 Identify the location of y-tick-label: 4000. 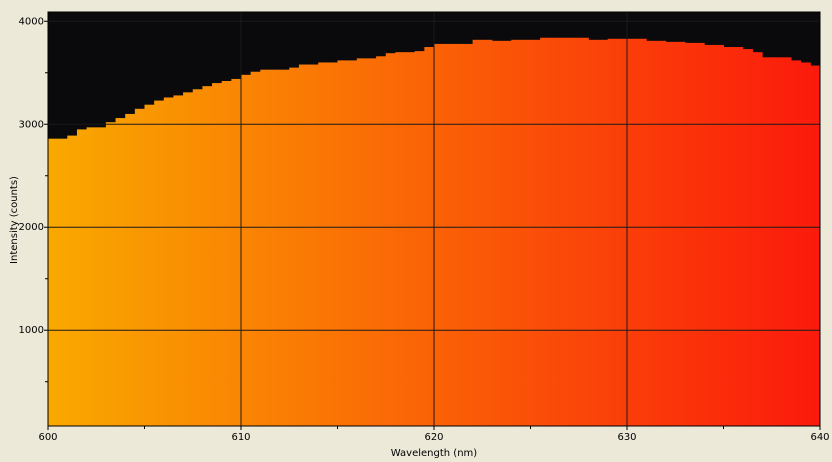
(31, 21).